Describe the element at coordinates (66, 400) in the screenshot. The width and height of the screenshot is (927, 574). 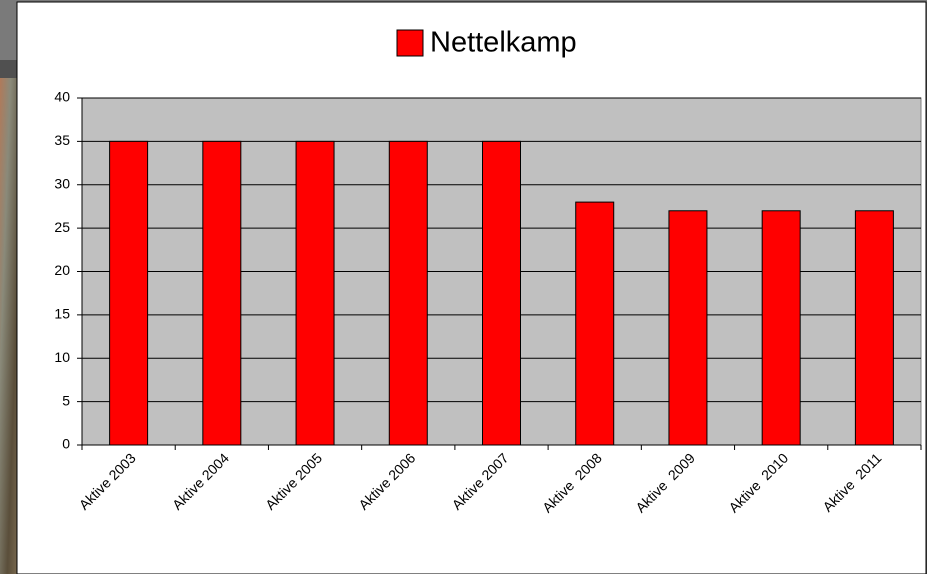
I see `y-tick-label: 5` at that location.